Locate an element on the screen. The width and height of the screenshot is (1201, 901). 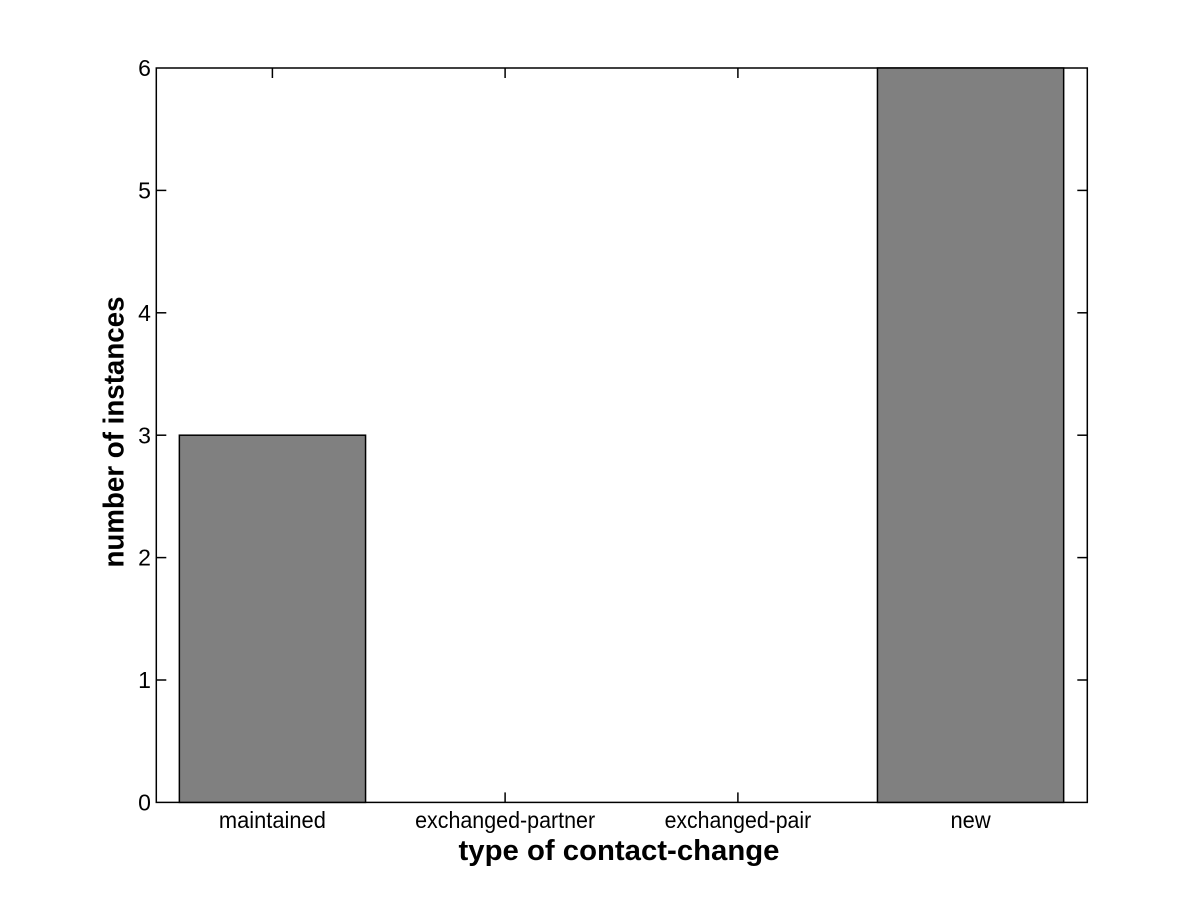
svg-text: 3 is located at coordinates (144, 435).